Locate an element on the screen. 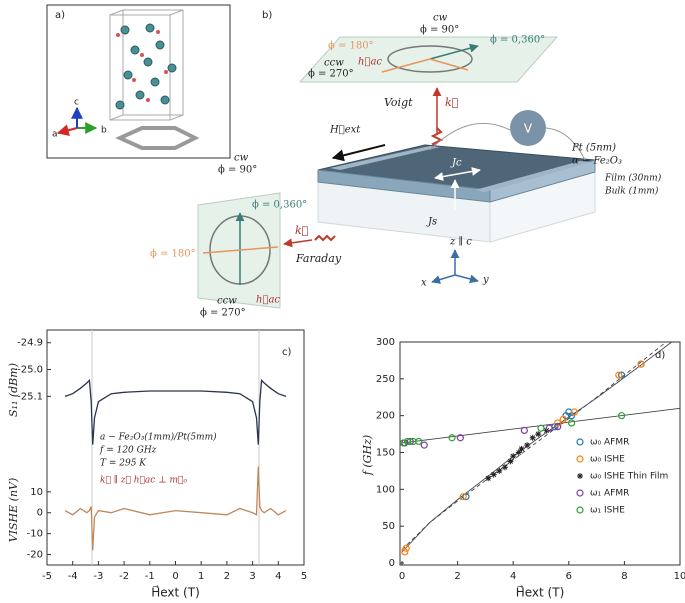 The image size is (685, 603). label: Voigt is located at coordinates (398, 102).